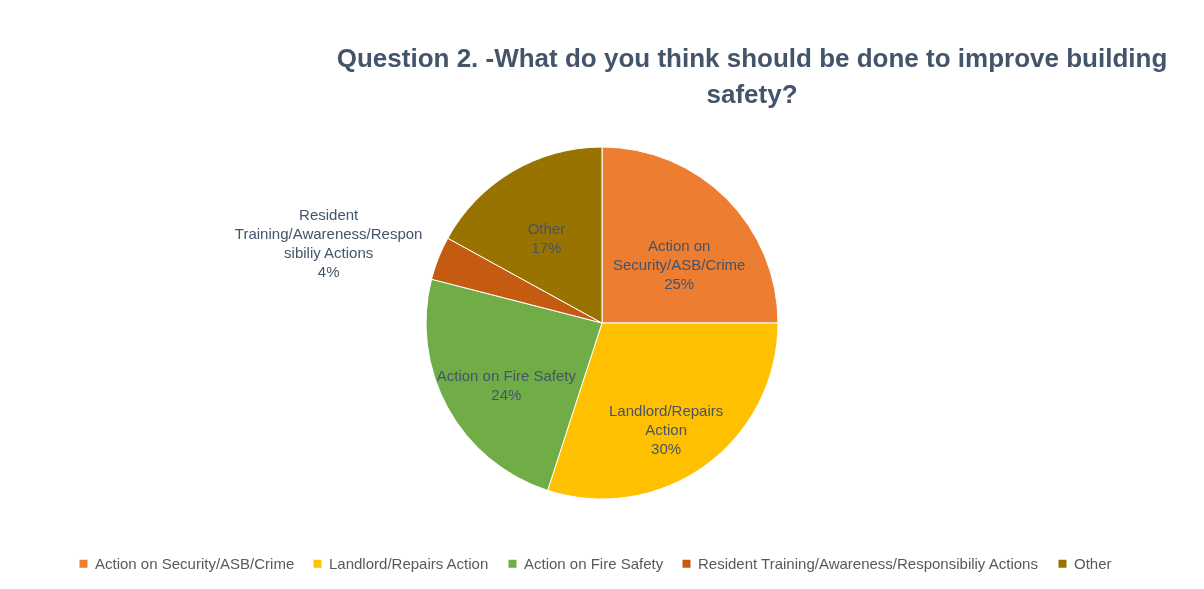  I want to click on data-label: 25%, so click(679, 283).